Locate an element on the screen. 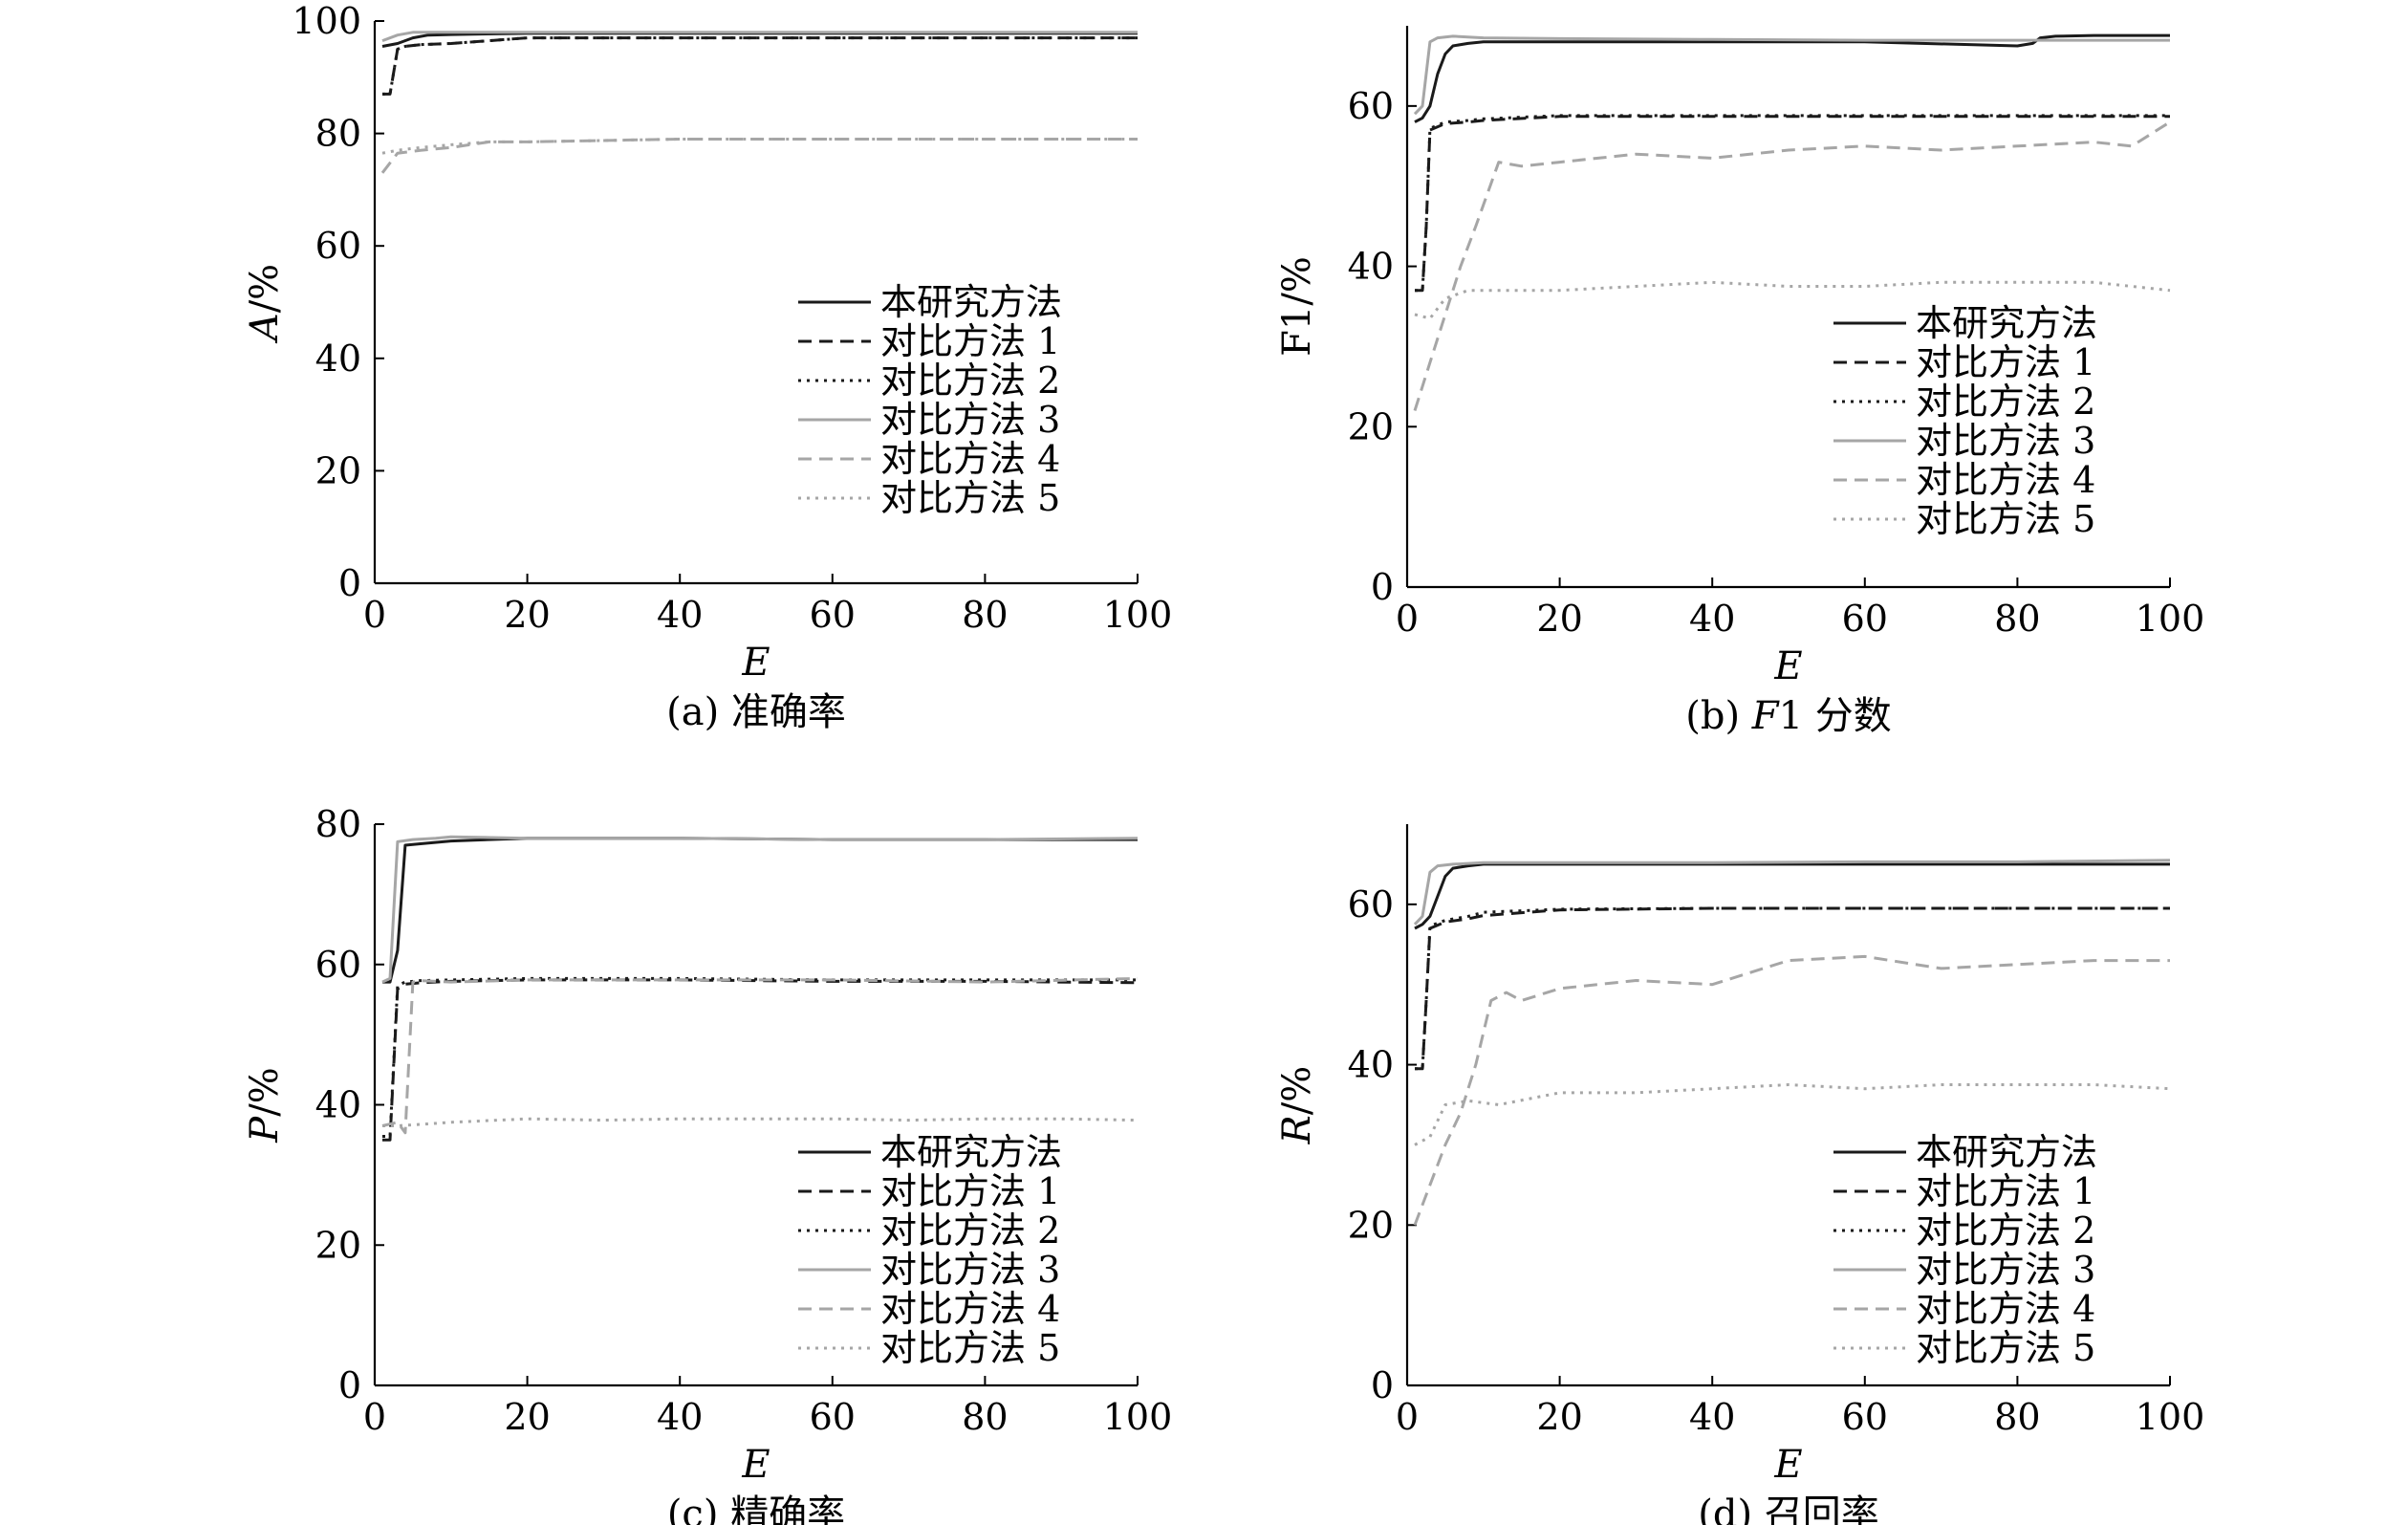  chart-caption: (d) 召回率 is located at coordinates (1788, 1509).